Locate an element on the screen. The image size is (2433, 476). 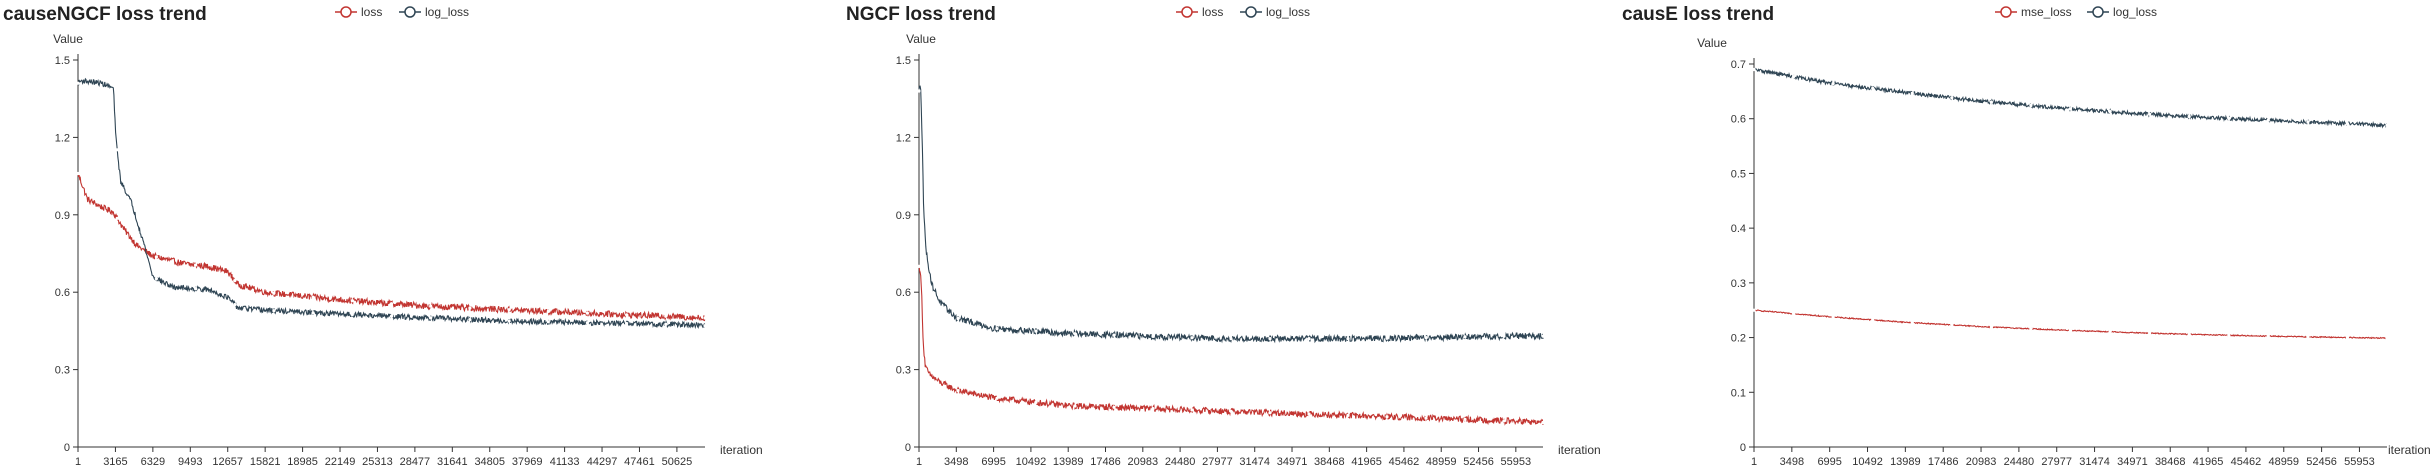
legend: loss log_loss is located at coordinates (402, 12).